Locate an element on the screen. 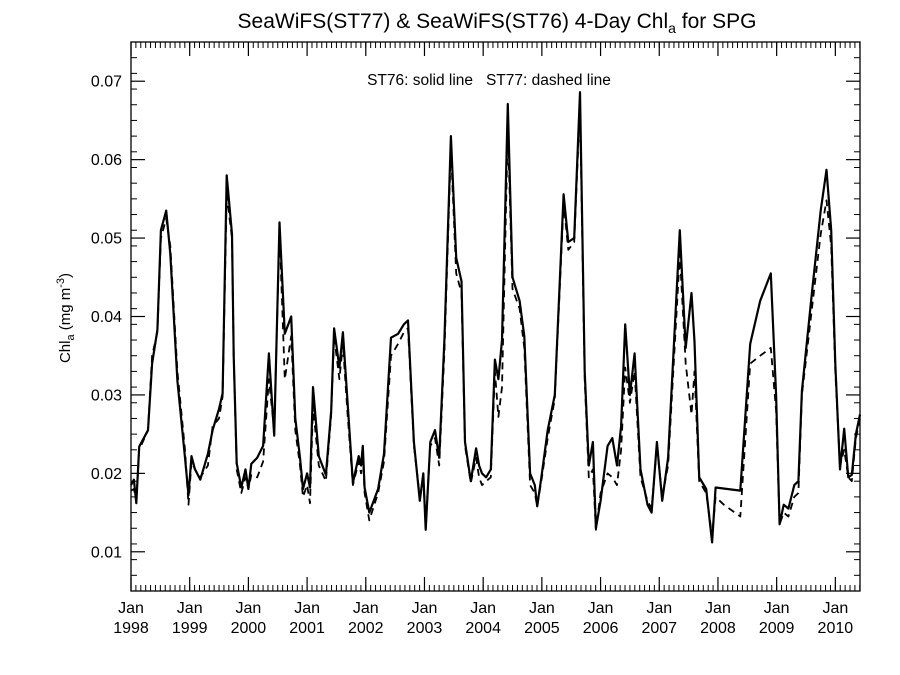  x-tick-label-year: 2003 is located at coordinates (425, 628).